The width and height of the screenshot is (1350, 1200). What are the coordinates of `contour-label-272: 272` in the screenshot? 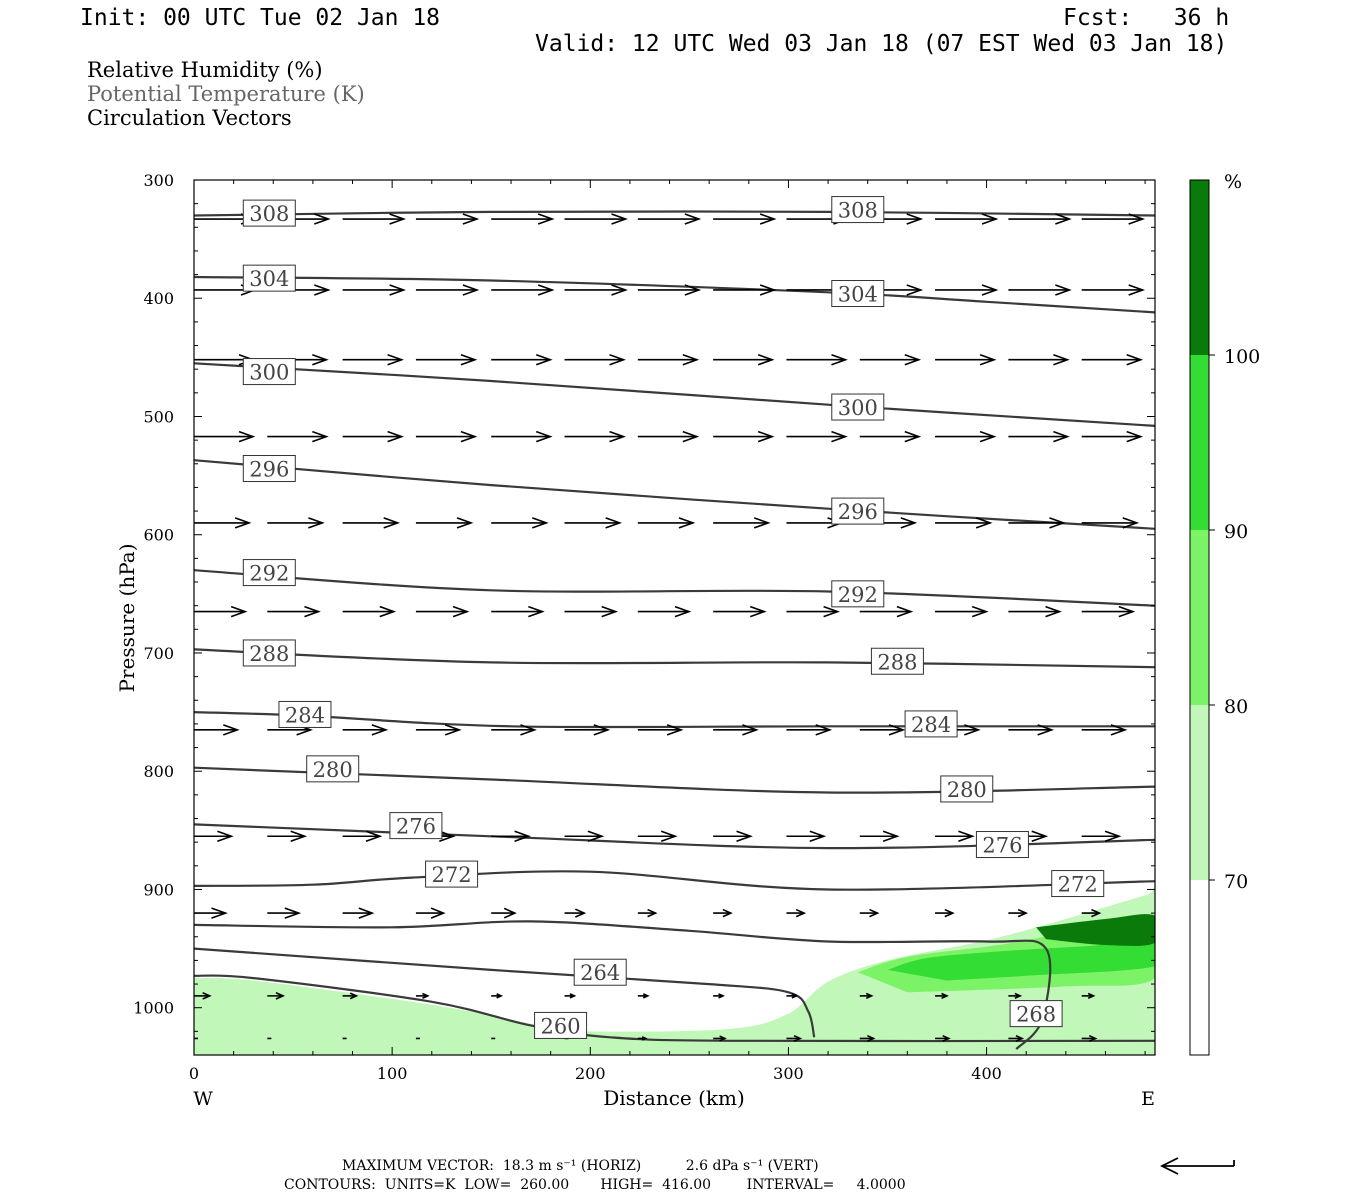 It's located at (452, 874).